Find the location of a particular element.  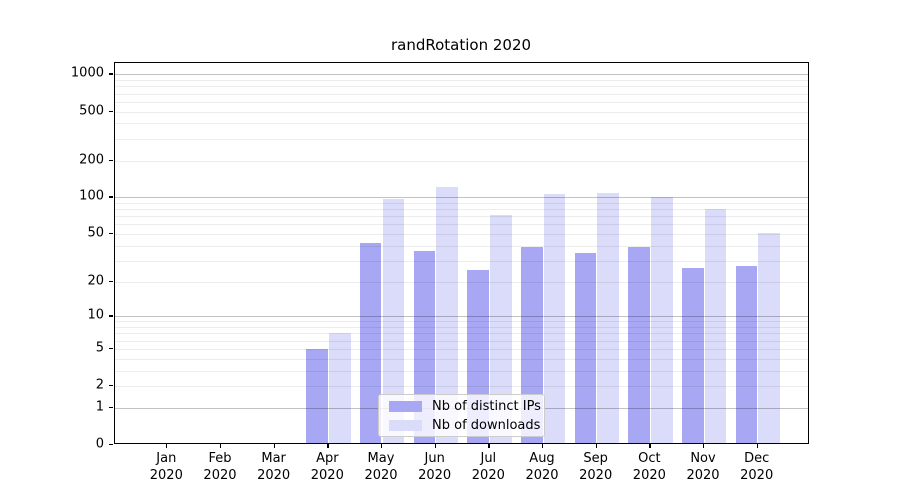

x-tick-label-sep: Sep 2020 is located at coordinates (596, 467).